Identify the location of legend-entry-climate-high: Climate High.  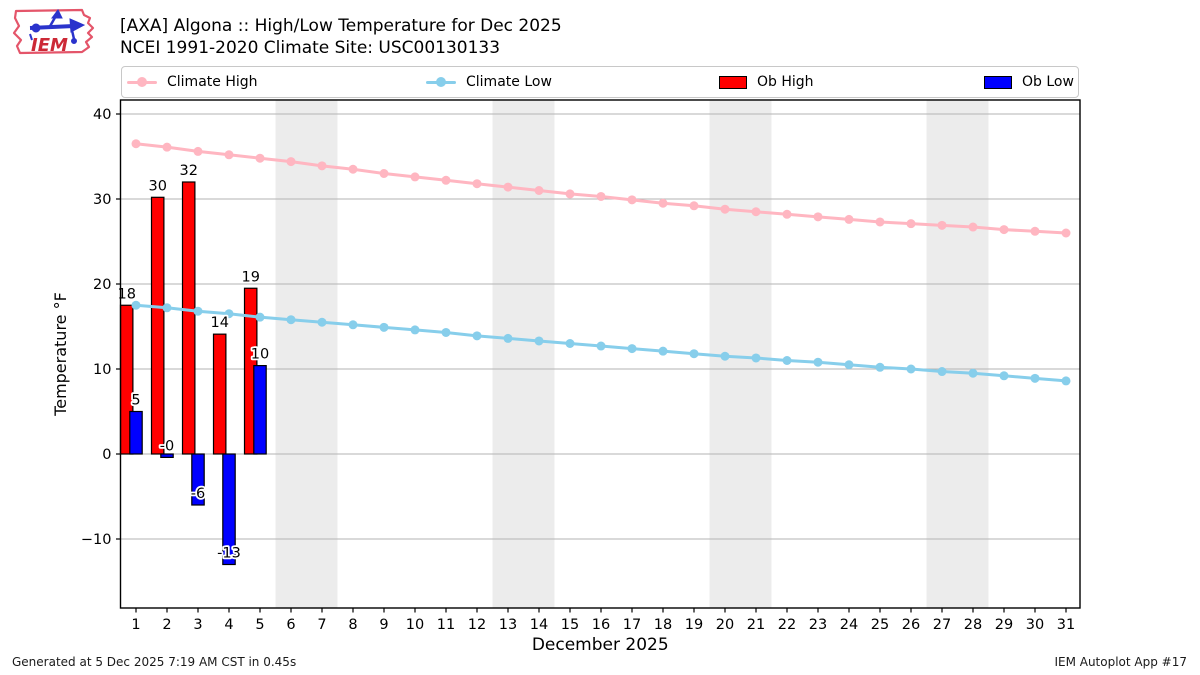
(192, 82).